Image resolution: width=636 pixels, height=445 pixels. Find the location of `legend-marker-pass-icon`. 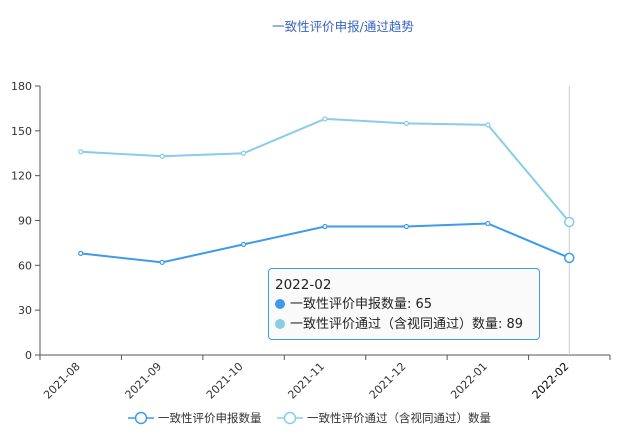

legend-marker-pass-icon is located at coordinates (290, 418).